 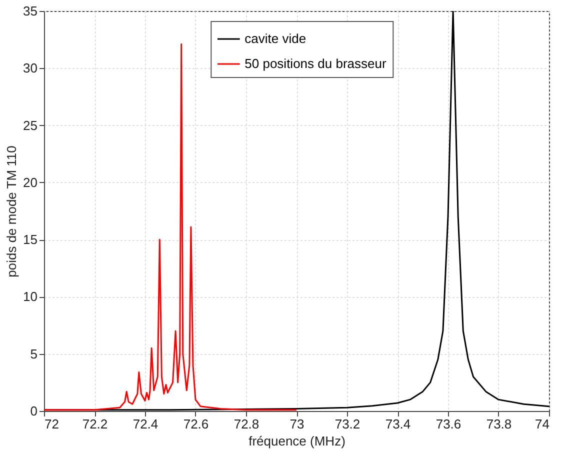 What do you see at coordinates (34, 354) in the screenshot?
I see `y-tick-label: 5` at bounding box center [34, 354].